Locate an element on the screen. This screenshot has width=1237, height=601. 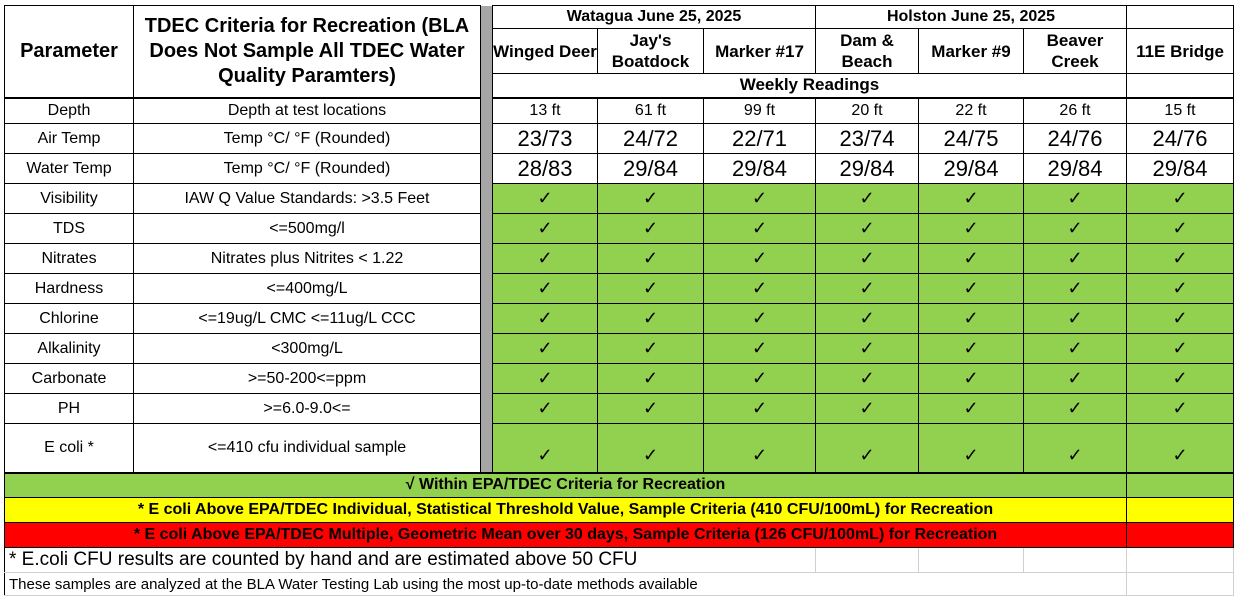
reading-value: 99 ft is located at coordinates (759, 110).